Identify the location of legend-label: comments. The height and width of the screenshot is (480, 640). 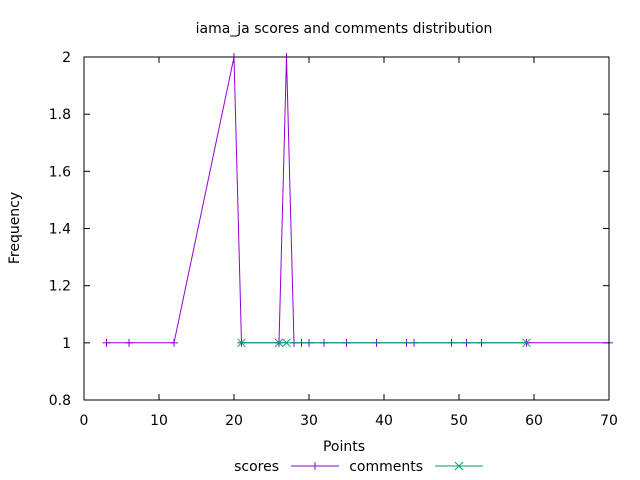
(386, 467).